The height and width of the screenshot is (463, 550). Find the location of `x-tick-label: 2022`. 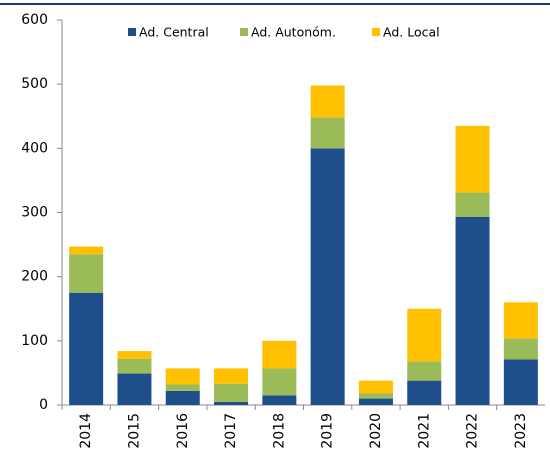

x-tick-label: 2022 is located at coordinates (473, 431).